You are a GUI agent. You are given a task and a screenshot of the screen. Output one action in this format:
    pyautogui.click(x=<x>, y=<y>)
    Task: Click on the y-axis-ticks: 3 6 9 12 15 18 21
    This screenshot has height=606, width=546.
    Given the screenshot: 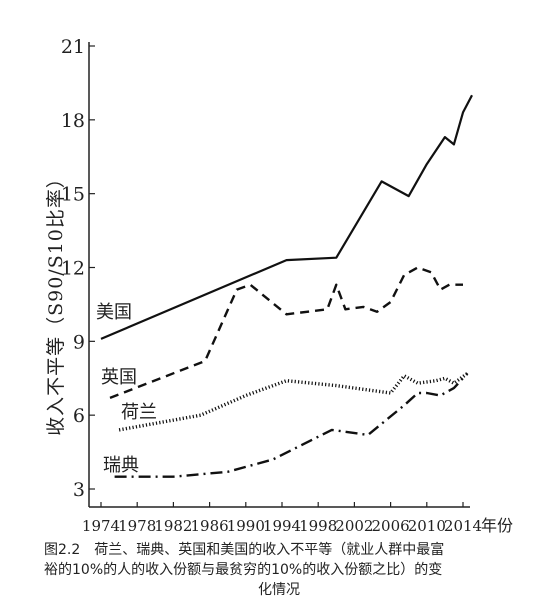 What is the action you would take?
    pyautogui.click(x=78, y=268)
    